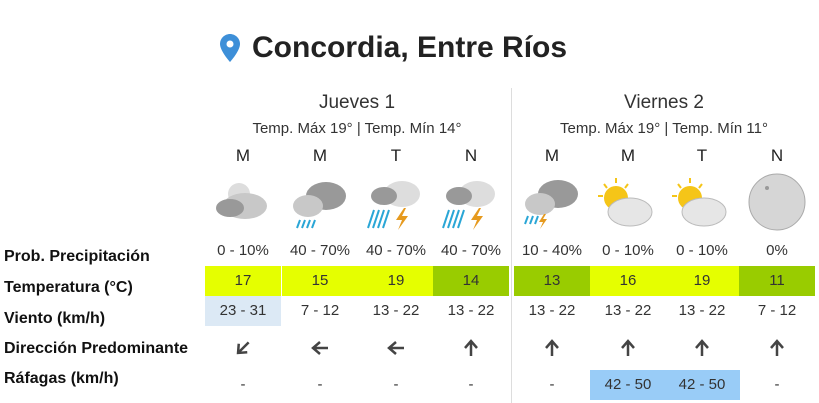  Describe the element at coordinates (552, 204) in the screenshot. I see `storm-clouds-icon` at that location.